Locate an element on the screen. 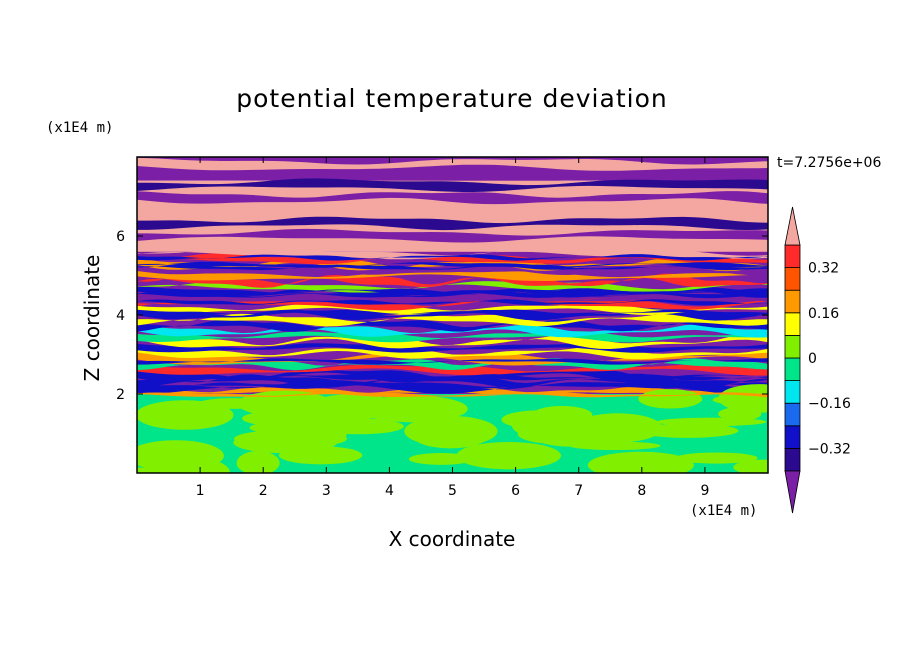 The width and height of the screenshot is (904, 654). colorbar-tick-label: 0.32 is located at coordinates (823, 269).